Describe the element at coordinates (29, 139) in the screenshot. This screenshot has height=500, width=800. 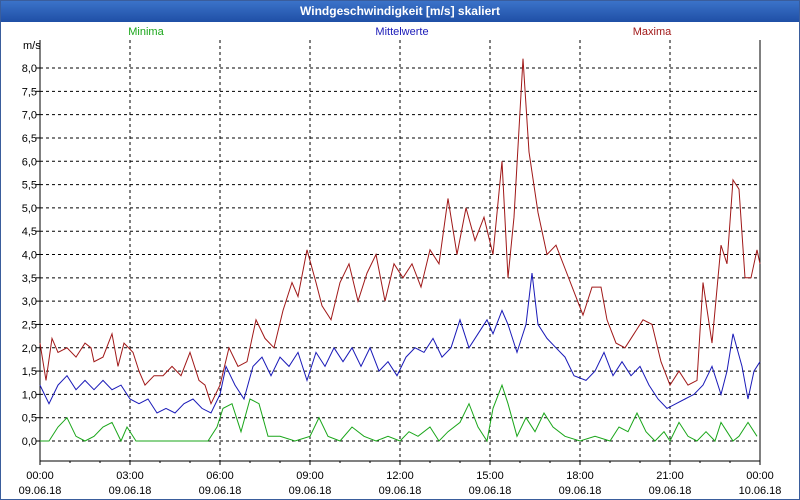
I see `y-tick-label: 6,5` at that location.